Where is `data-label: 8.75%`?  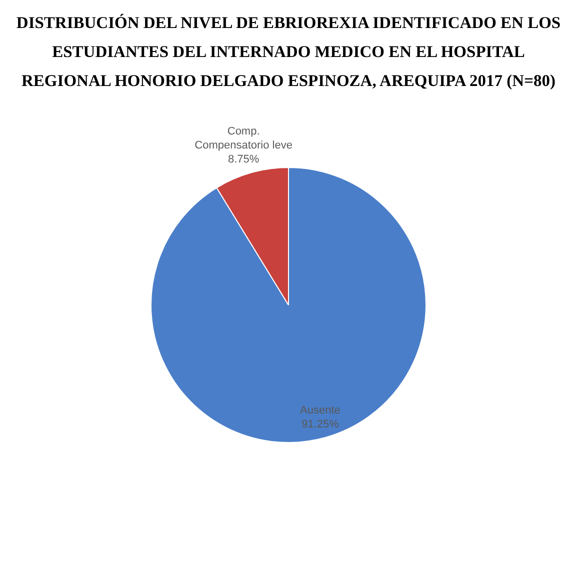 data-label: 8.75% is located at coordinates (244, 160).